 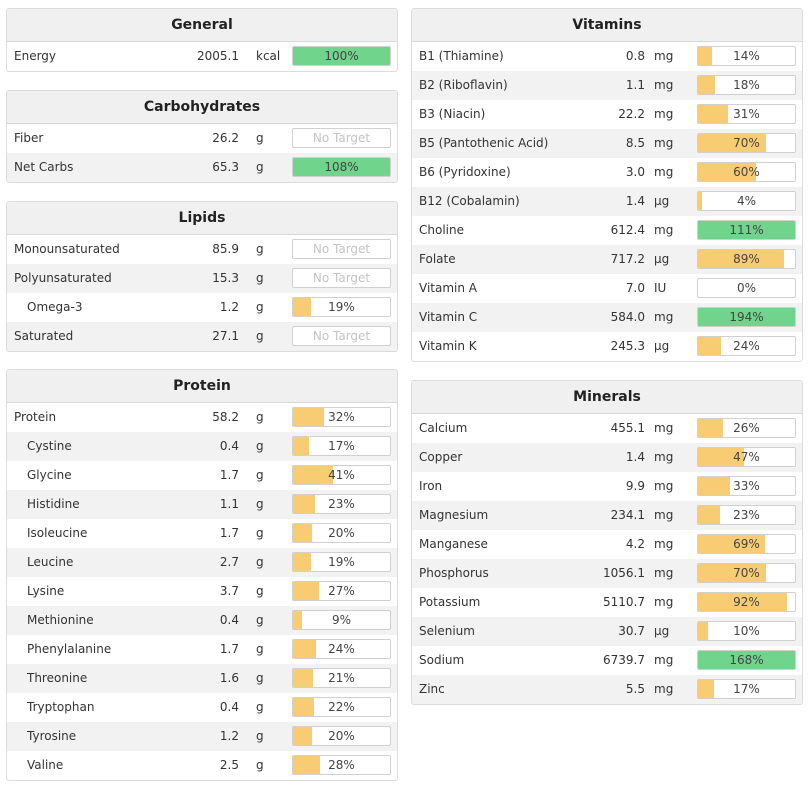 I want to click on progress-label: 20%, so click(x=341, y=533).